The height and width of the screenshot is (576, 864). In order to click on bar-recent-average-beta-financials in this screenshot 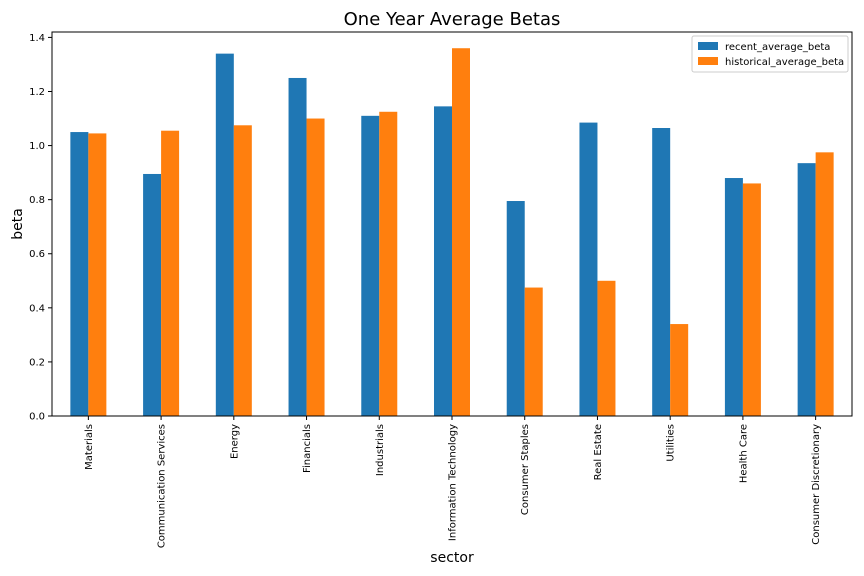, I will do `click(297, 246)`.